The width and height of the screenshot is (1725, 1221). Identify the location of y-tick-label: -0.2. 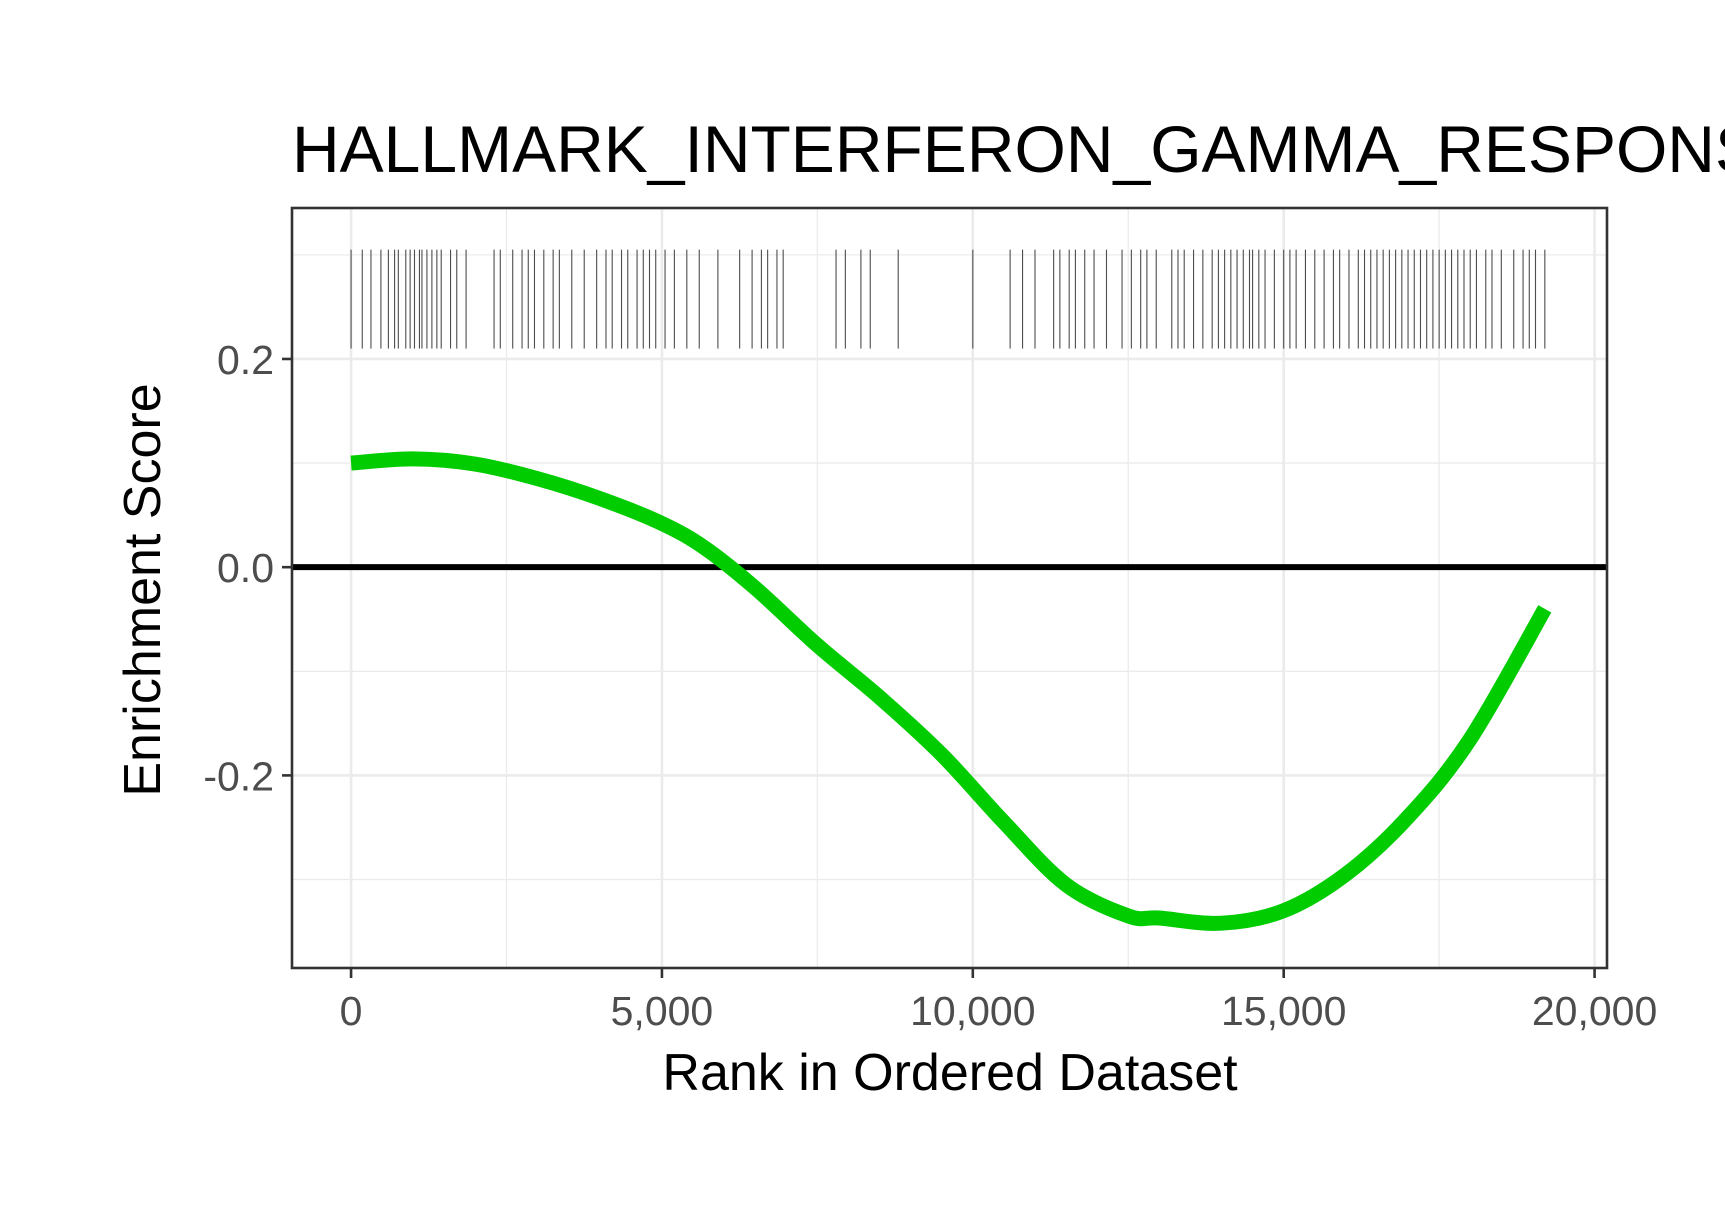
(238, 776).